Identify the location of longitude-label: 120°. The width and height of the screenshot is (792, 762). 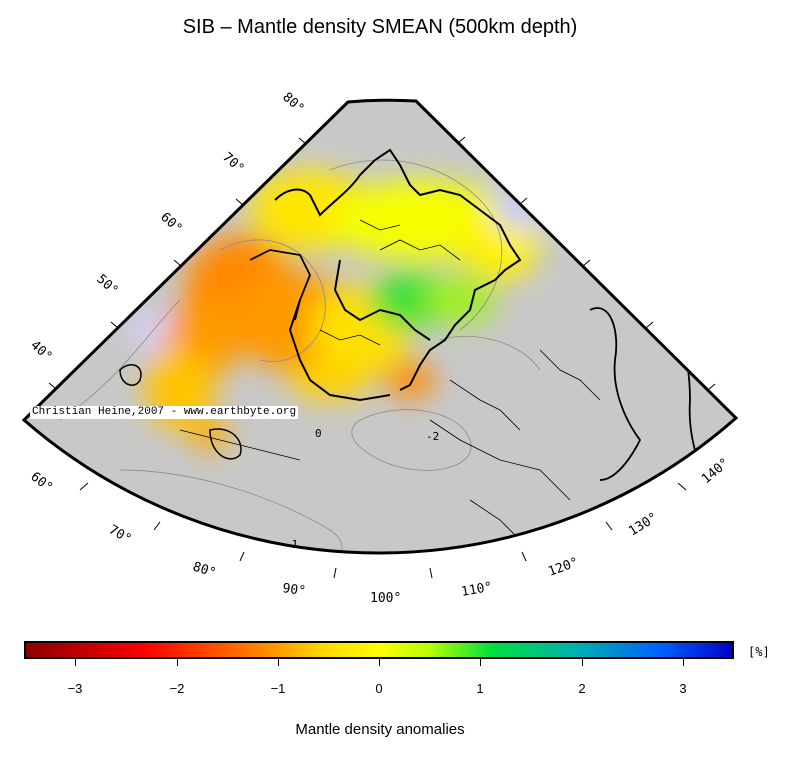
(563, 567).